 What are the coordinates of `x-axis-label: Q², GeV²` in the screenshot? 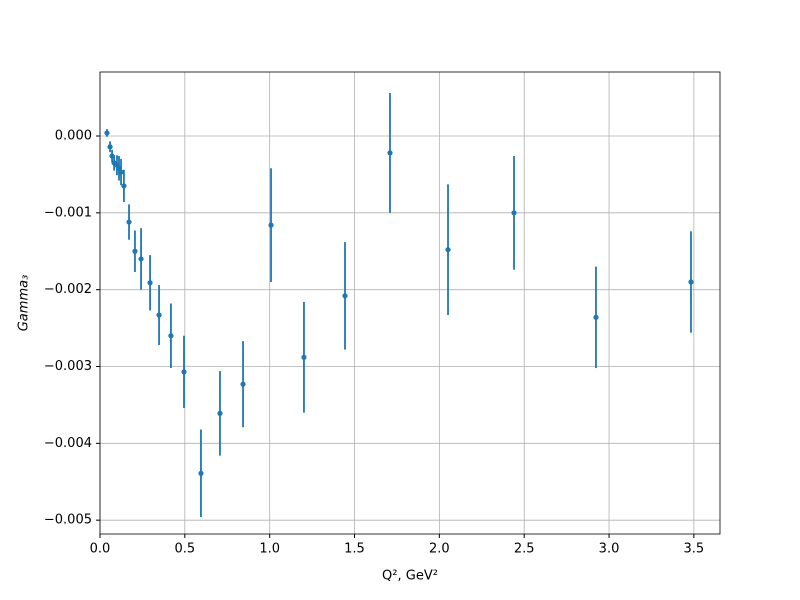 It's located at (410, 576).